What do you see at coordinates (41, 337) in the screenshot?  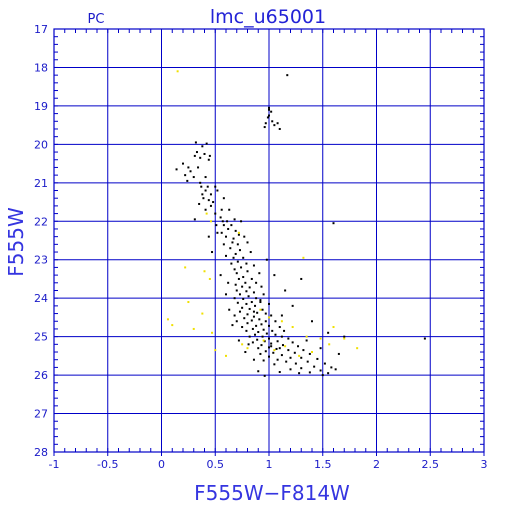 I see `y-tick-label: 25` at bounding box center [41, 337].